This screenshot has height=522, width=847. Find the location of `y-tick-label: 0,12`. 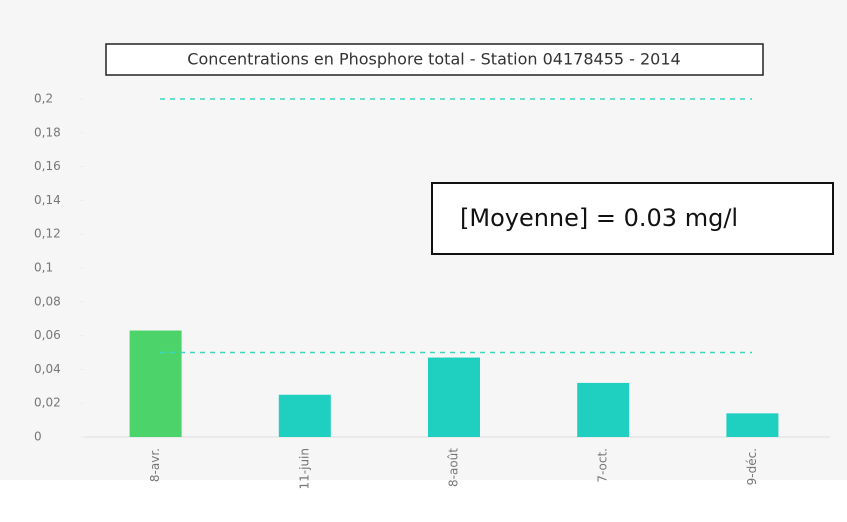

y-tick-label: 0,12 is located at coordinates (47, 234).